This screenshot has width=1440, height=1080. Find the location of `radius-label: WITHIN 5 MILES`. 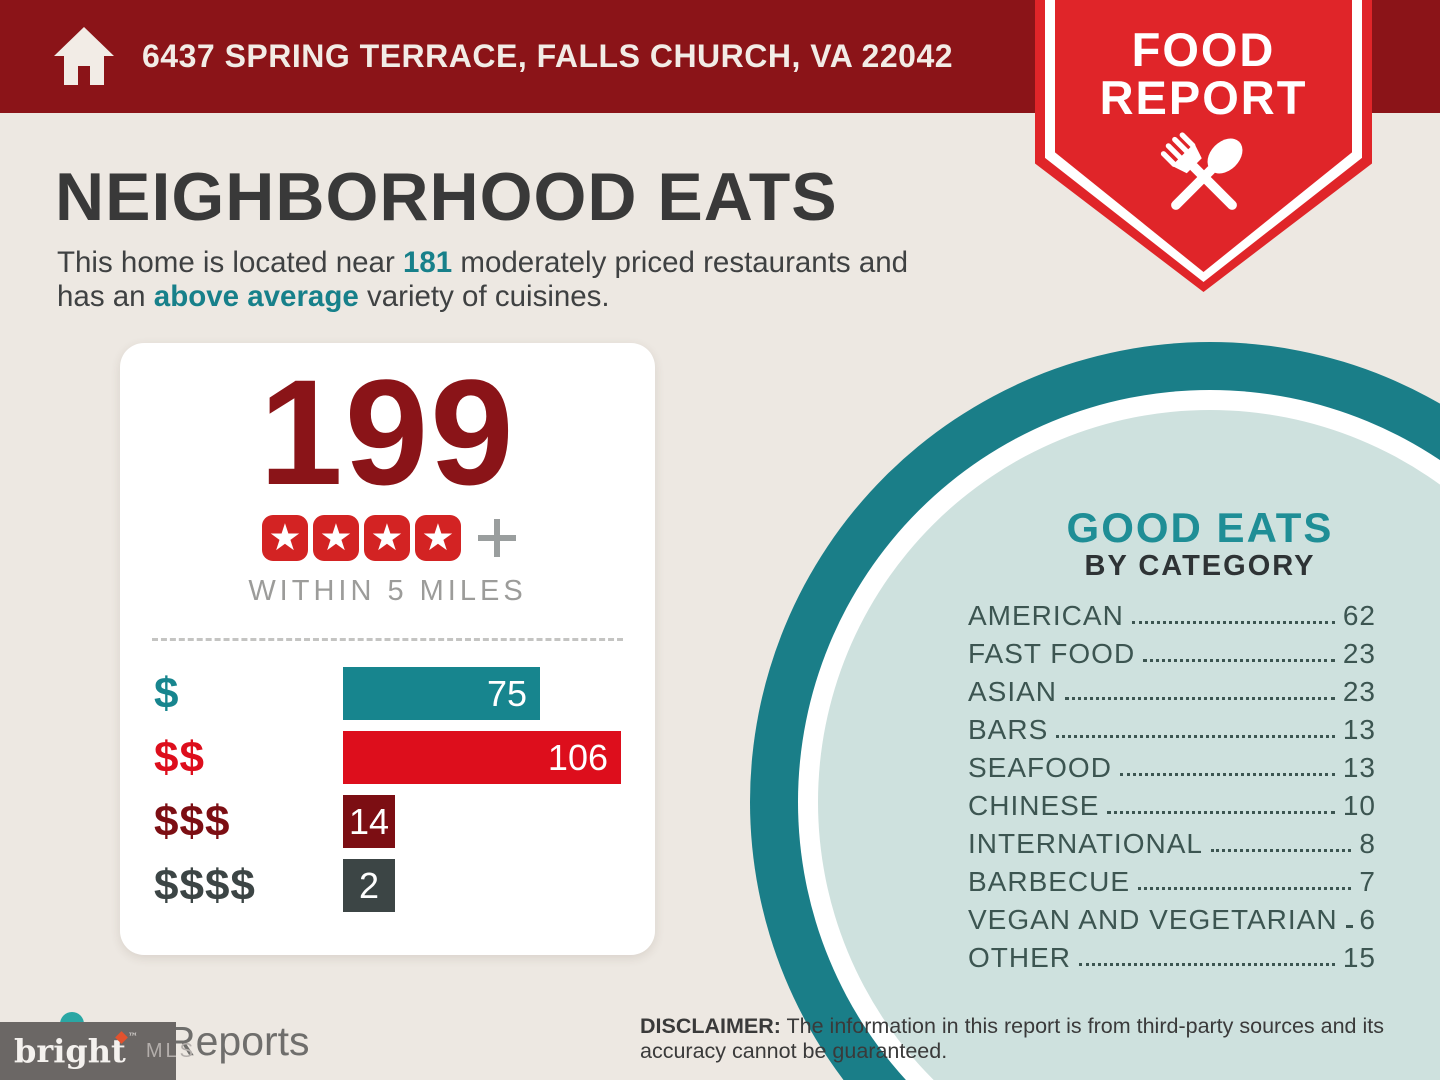

radius-label: WITHIN 5 MILES is located at coordinates (387, 591).